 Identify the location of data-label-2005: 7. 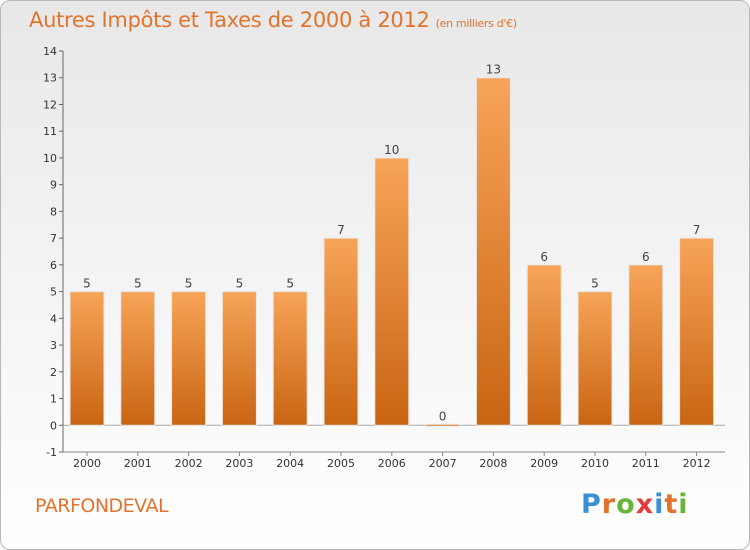
(341, 230).